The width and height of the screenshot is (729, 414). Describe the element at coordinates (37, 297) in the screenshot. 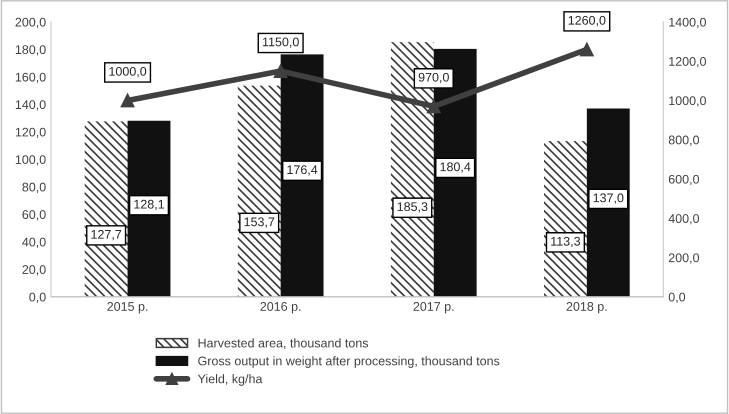

I see `y-tick-label: 0,0` at that location.